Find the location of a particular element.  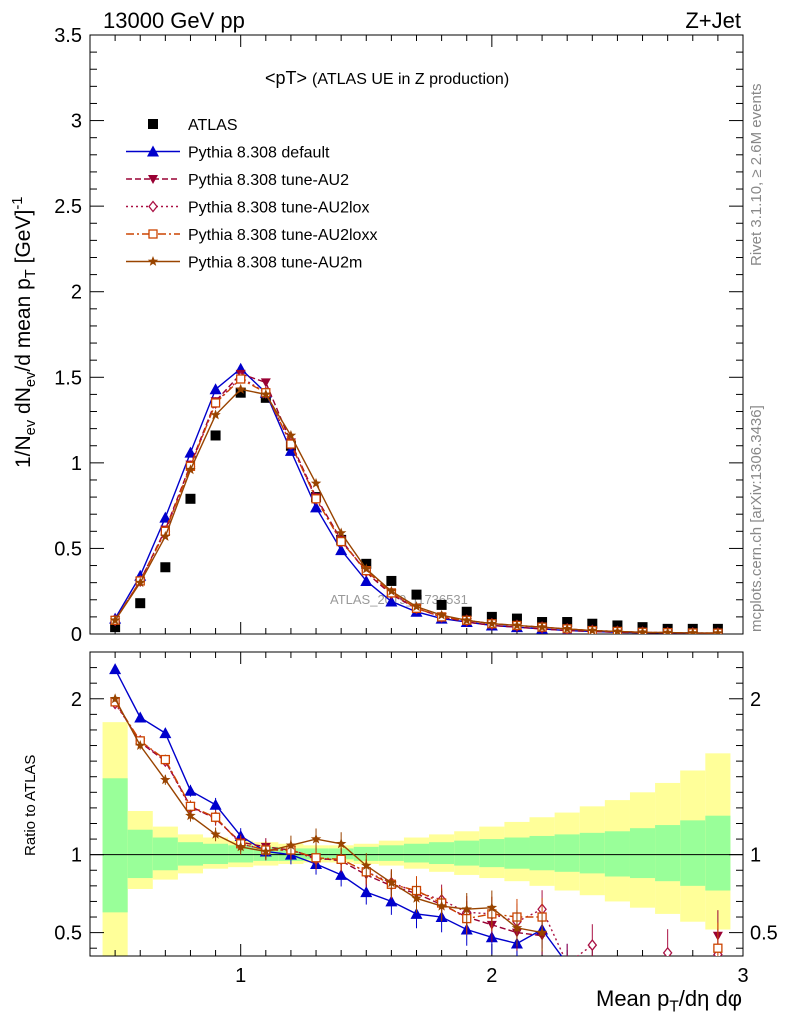

x-tick-label: 2 is located at coordinates (491, 976).